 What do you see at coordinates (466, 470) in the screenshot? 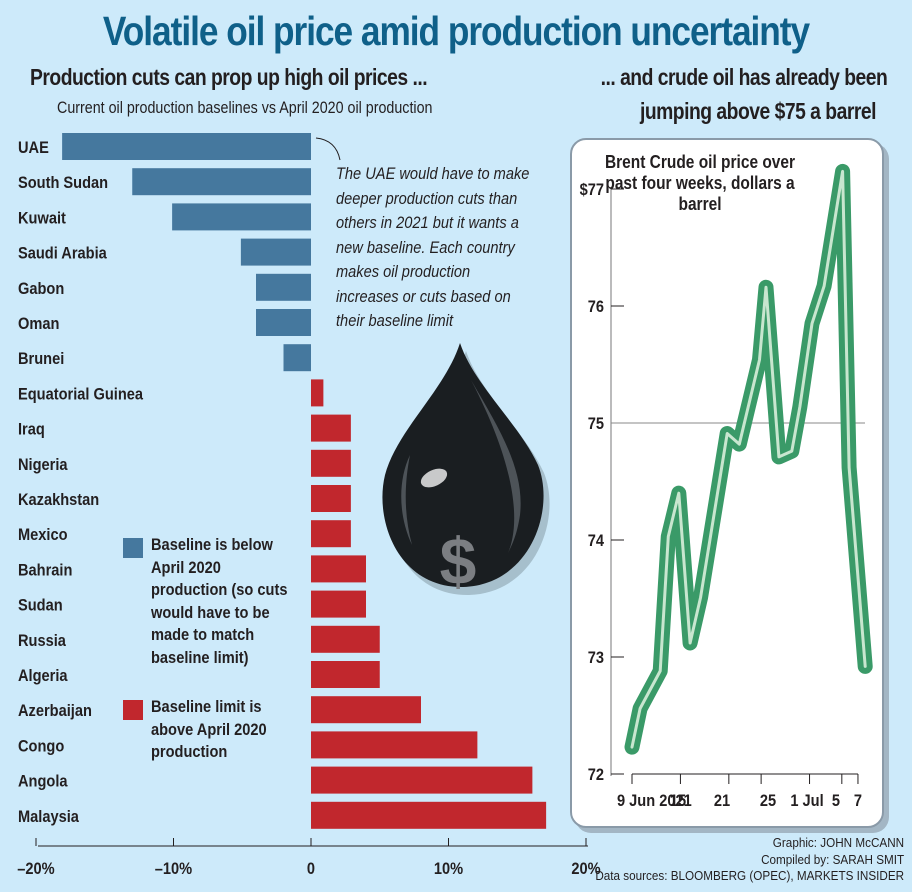
I see `oil-drop-icon: $` at bounding box center [466, 470].